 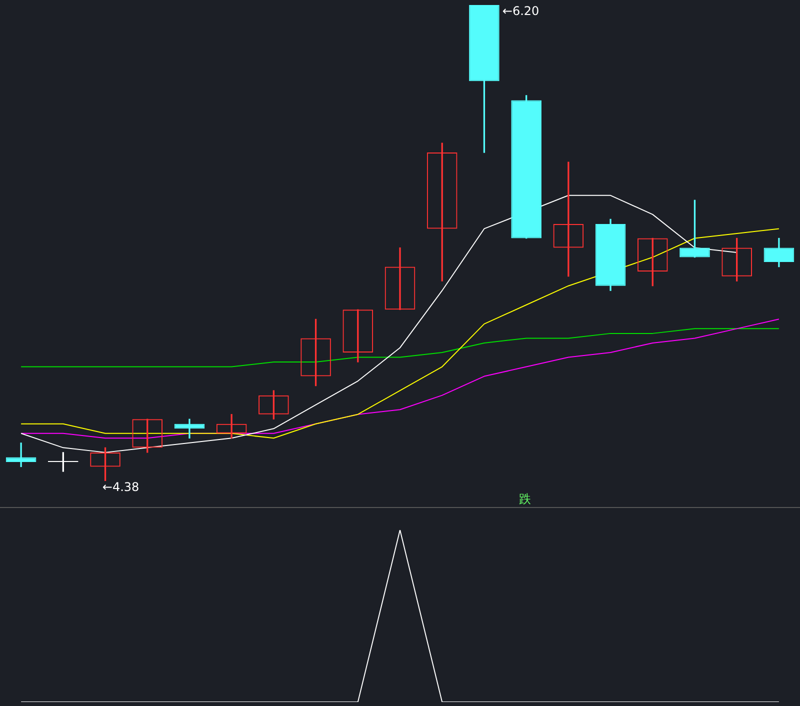 What do you see at coordinates (521, 11) in the screenshot?
I see `annotation: ←6.20` at bounding box center [521, 11].